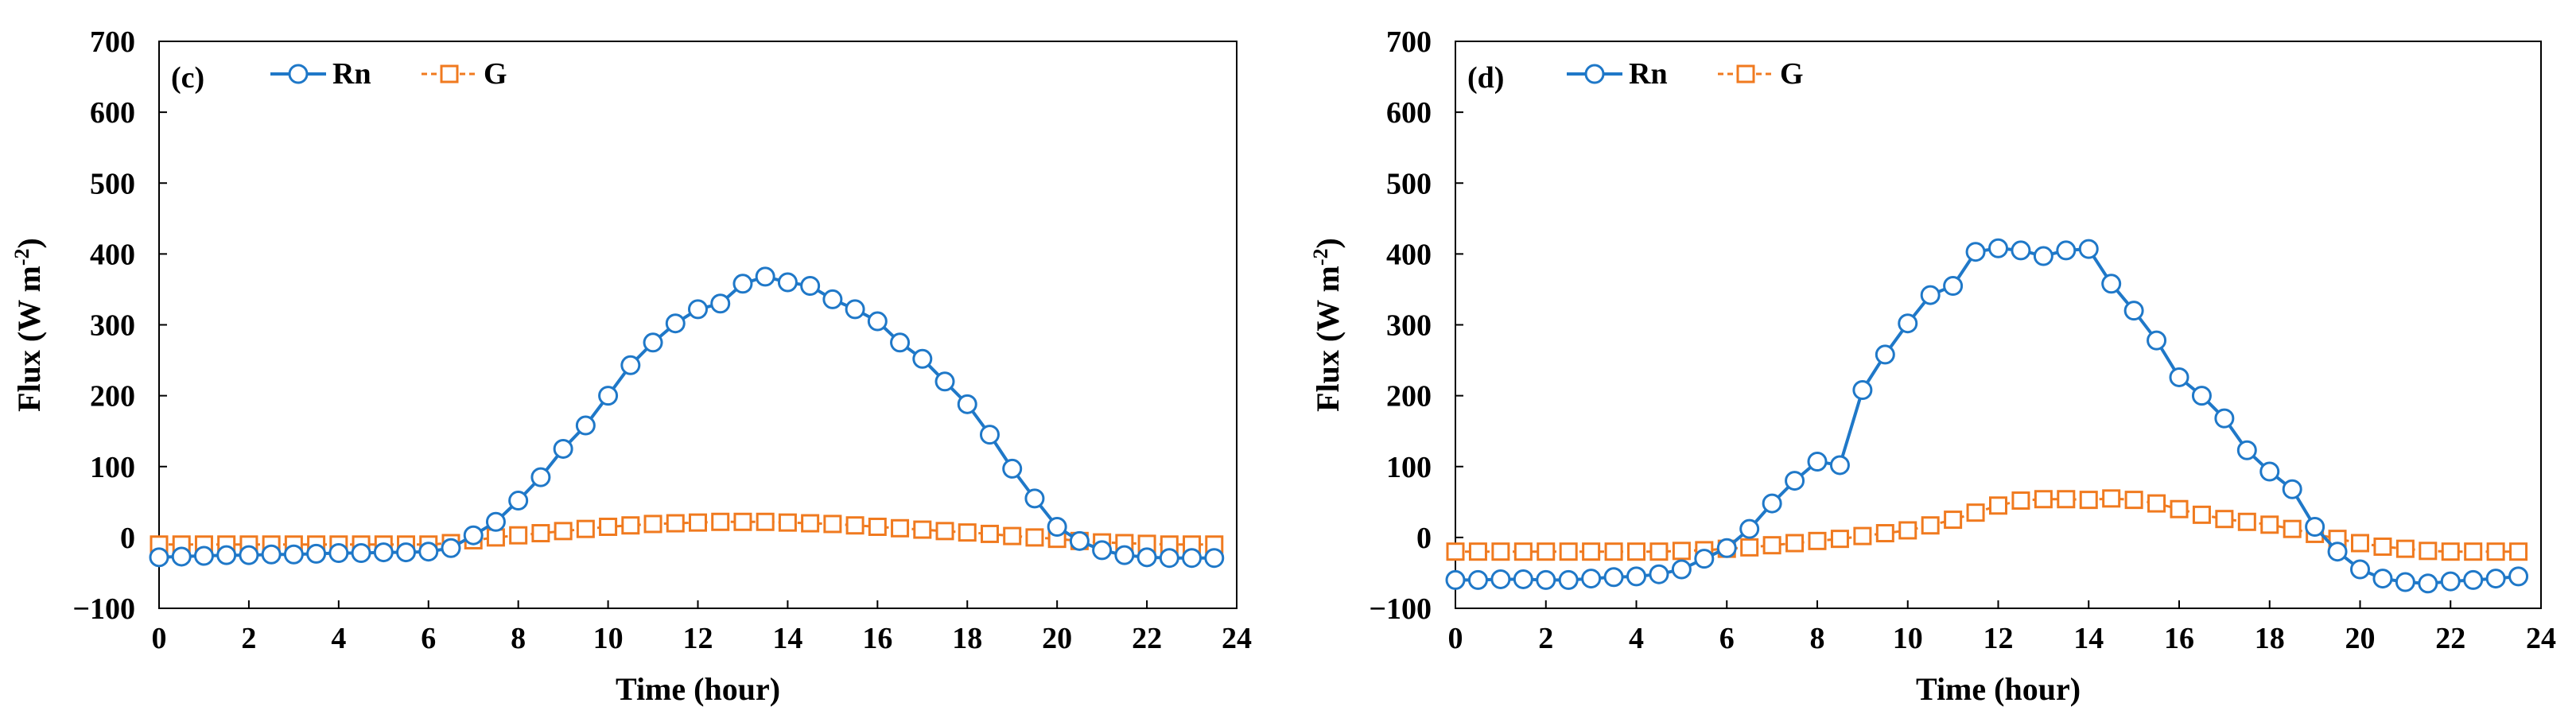  Describe the element at coordinates (1455, 638) in the screenshot. I see `x-tick-label: 0` at that location.